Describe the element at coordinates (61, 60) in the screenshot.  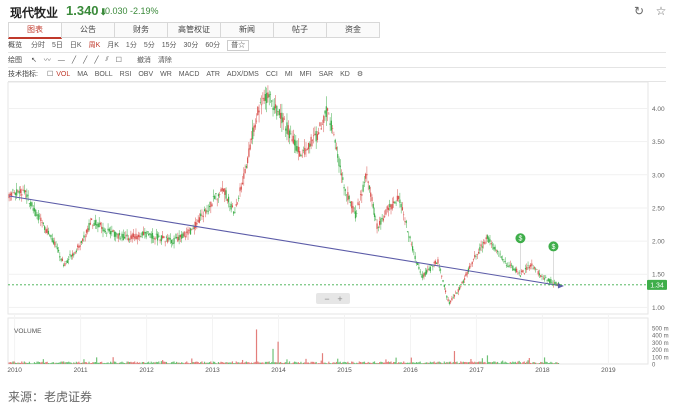
I see `horizontal-line-icon: —` at that location.